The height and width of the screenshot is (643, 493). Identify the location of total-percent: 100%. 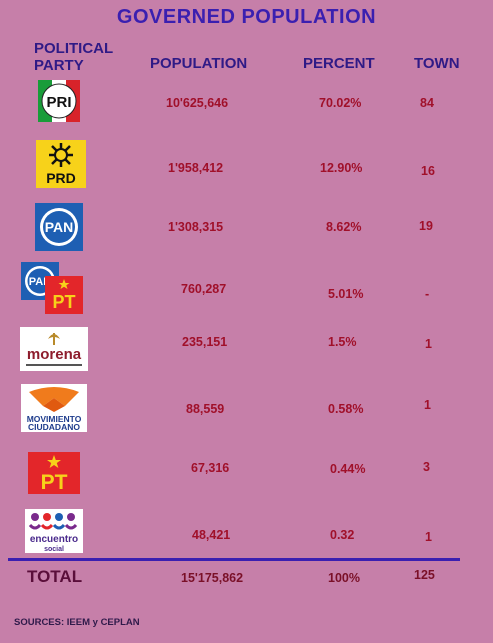
(344, 578).